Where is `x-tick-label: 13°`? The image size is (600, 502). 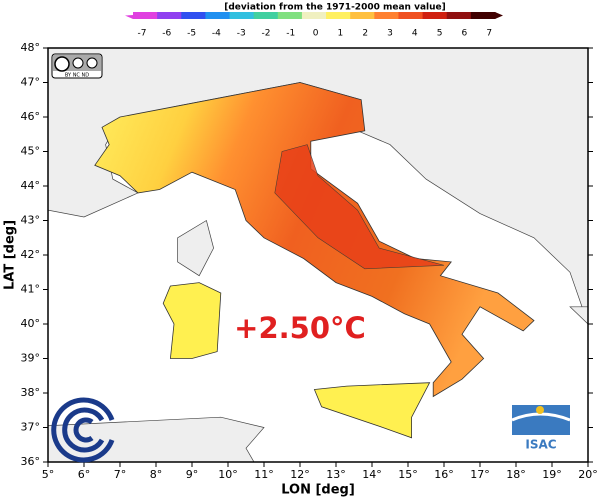 x-tick-label: 13° is located at coordinates (336, 474).